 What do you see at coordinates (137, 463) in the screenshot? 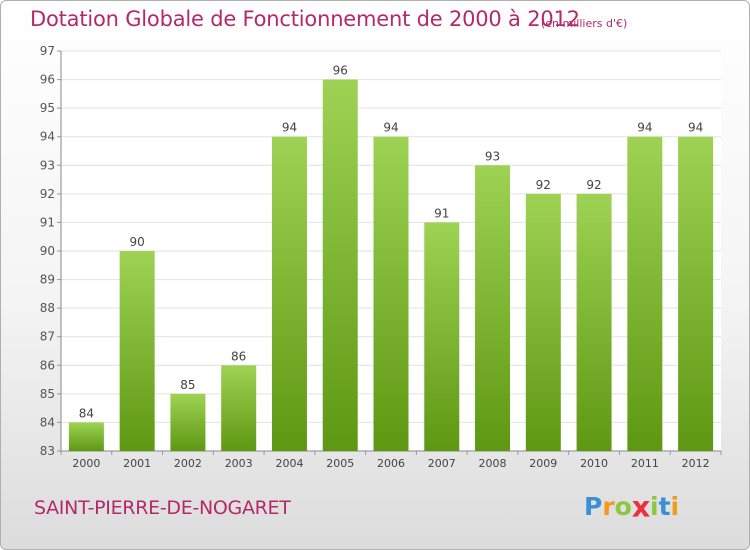
I see `x-tick-label: 2001` at bounding box center [137, 463].